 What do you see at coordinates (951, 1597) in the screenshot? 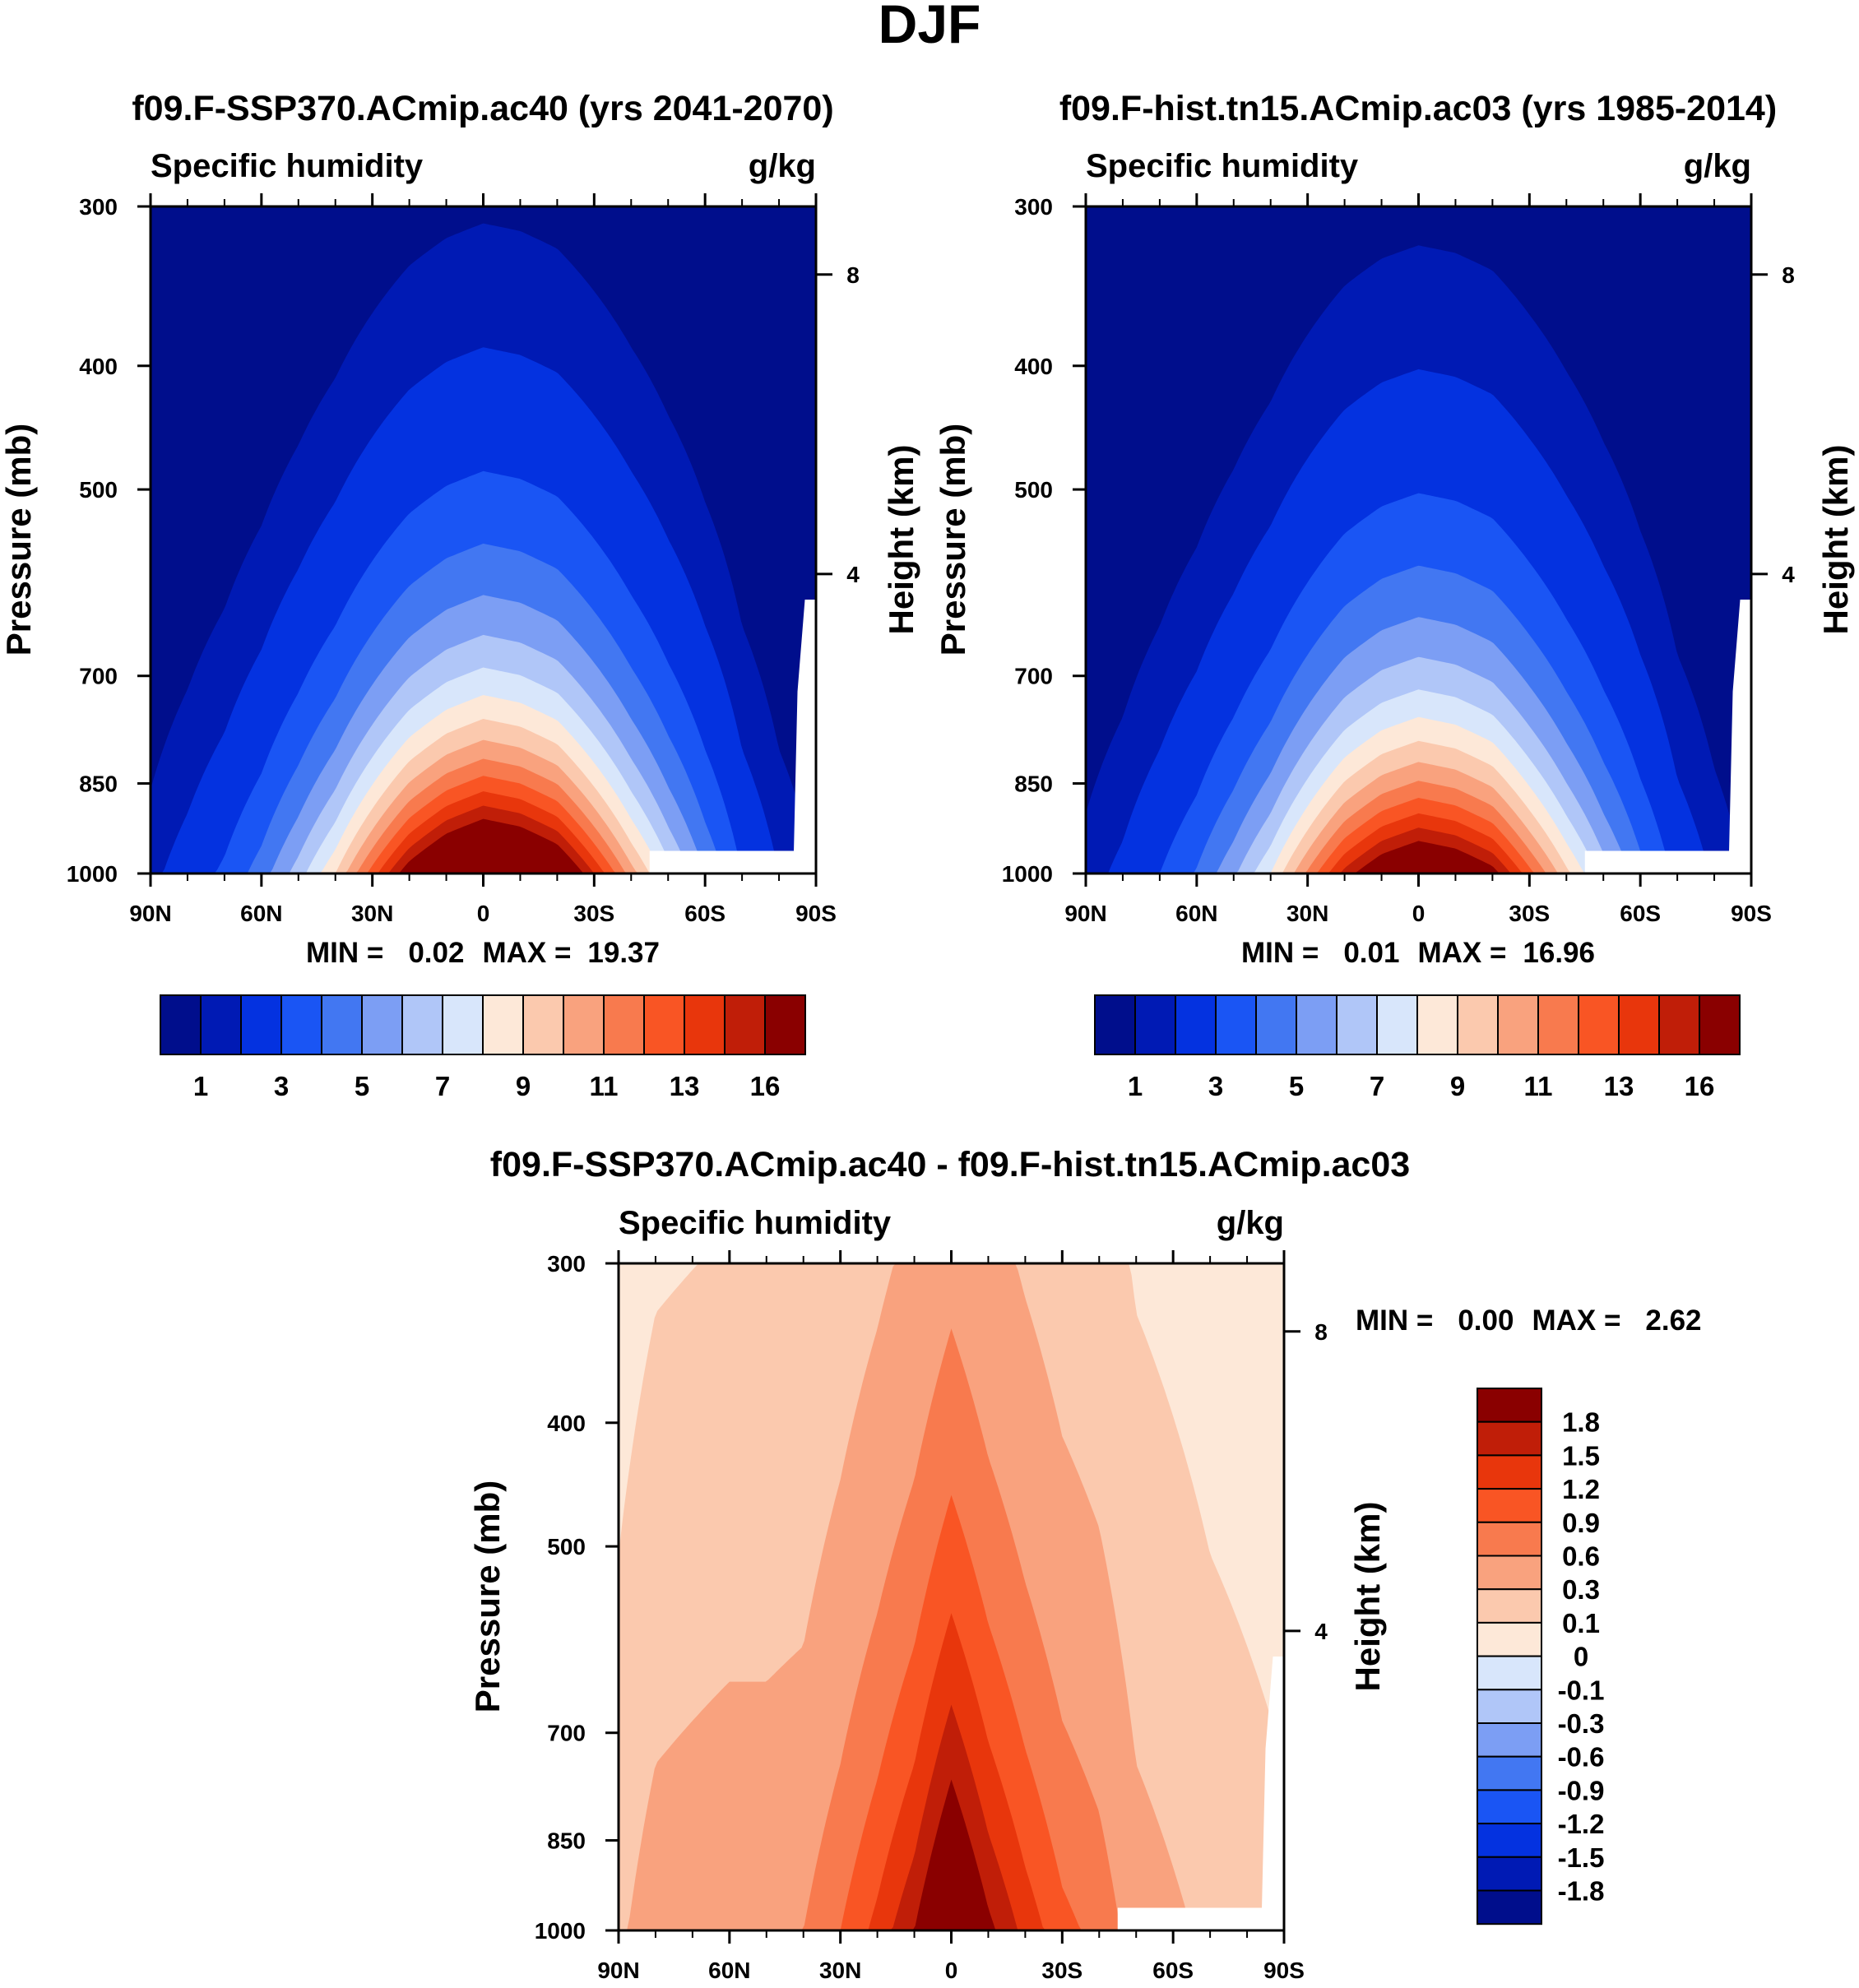
I see `panel-diff-contour-field` at bounding box center [951, 1597].